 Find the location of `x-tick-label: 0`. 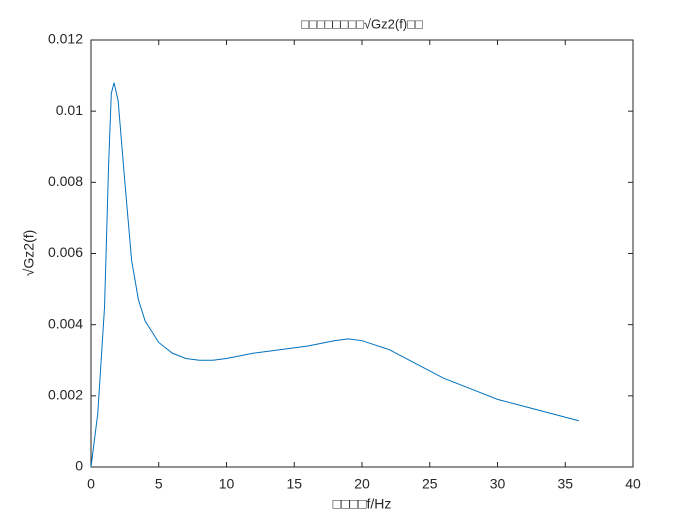

x-tick-label: 0 is located at coordinates (91, 484).